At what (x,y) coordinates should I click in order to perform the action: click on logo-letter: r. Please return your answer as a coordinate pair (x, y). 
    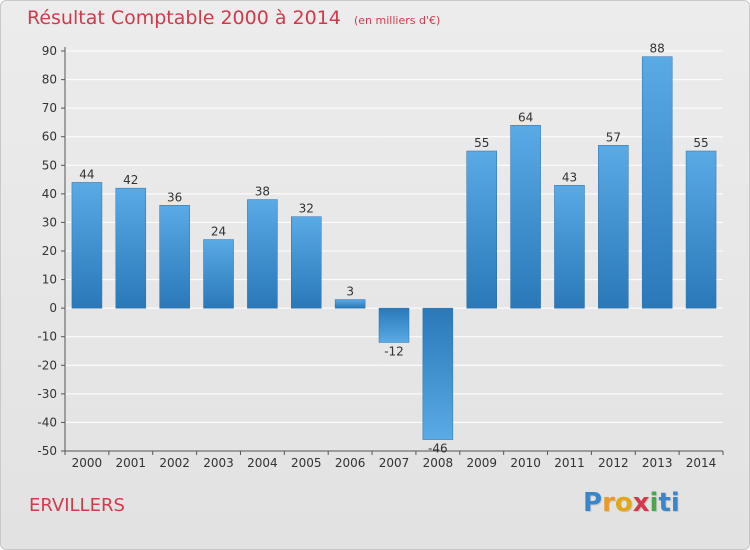
    Looking at the image, I should click on (608, 503).